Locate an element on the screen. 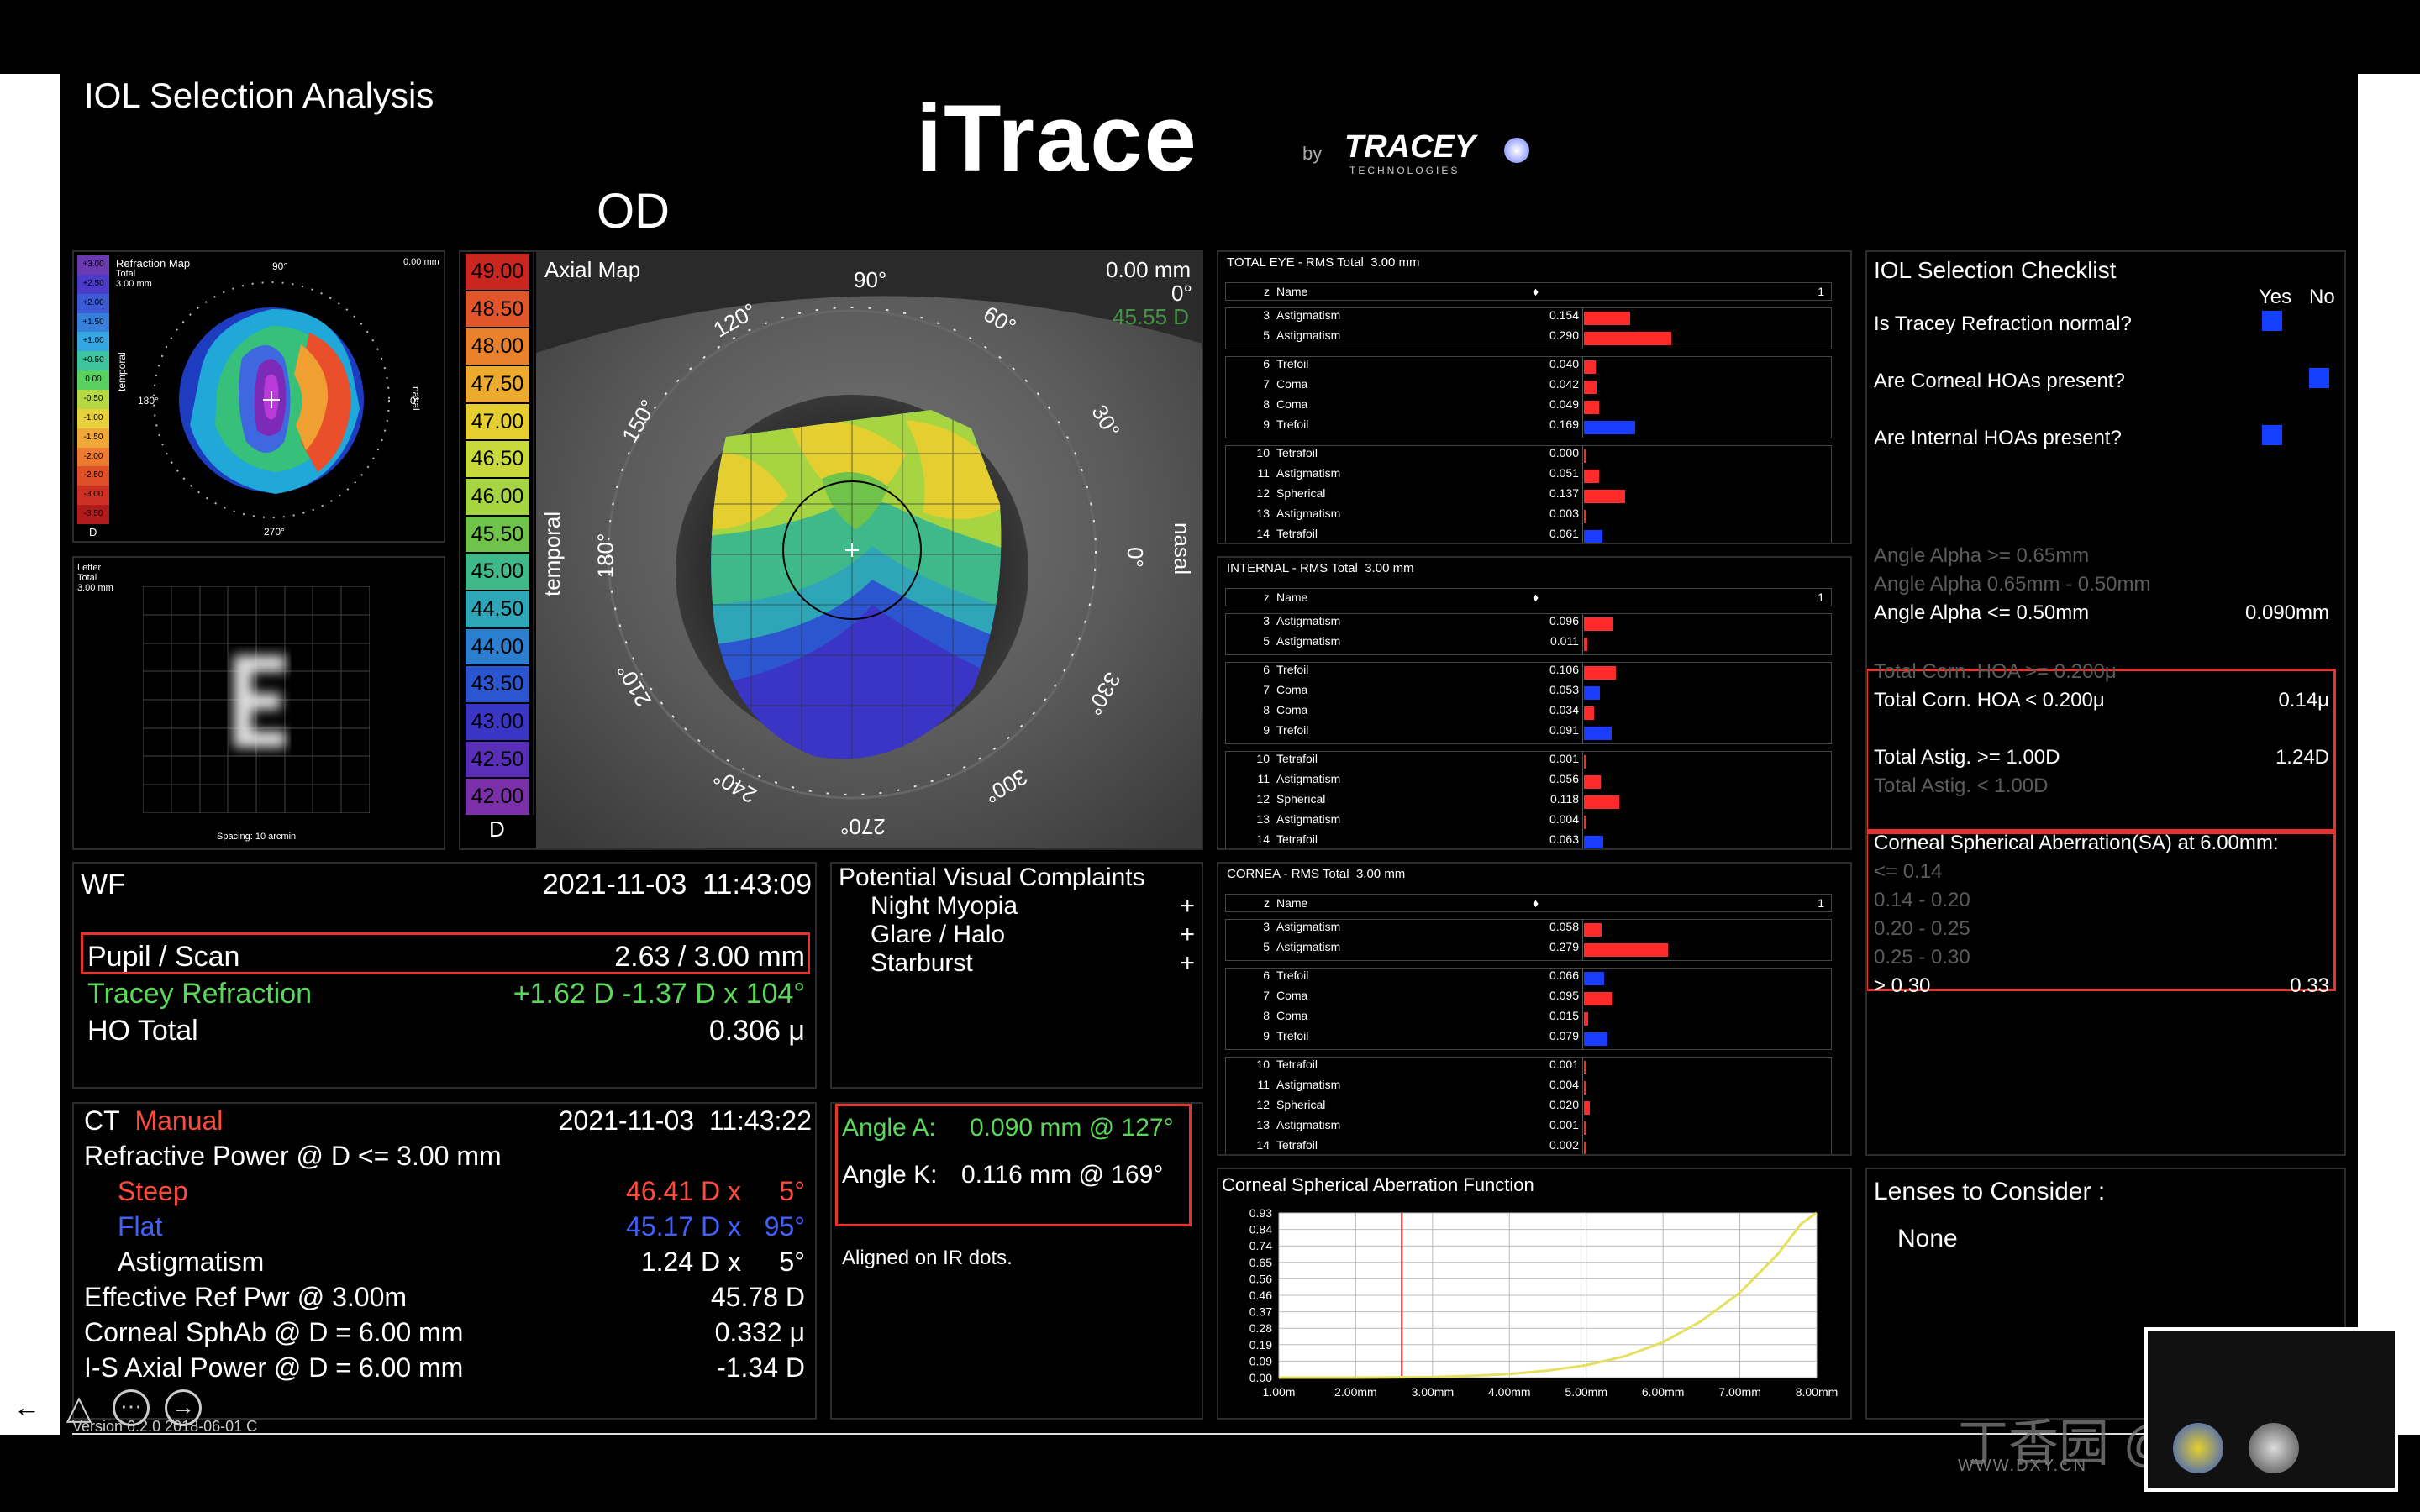 The image size is (2420, 1512). x-tick-label: 7.00mm is located at coordinates (1740, 1392).